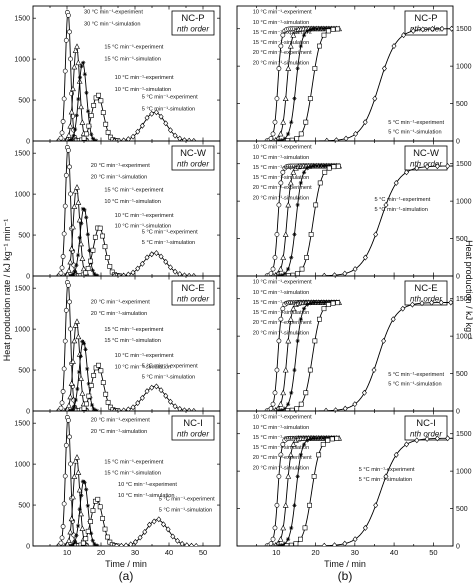 This screenshot has width=474, height=585. I want to click on series-annotation: 15 °C min⁻¹-experiment, so click(282, 168).